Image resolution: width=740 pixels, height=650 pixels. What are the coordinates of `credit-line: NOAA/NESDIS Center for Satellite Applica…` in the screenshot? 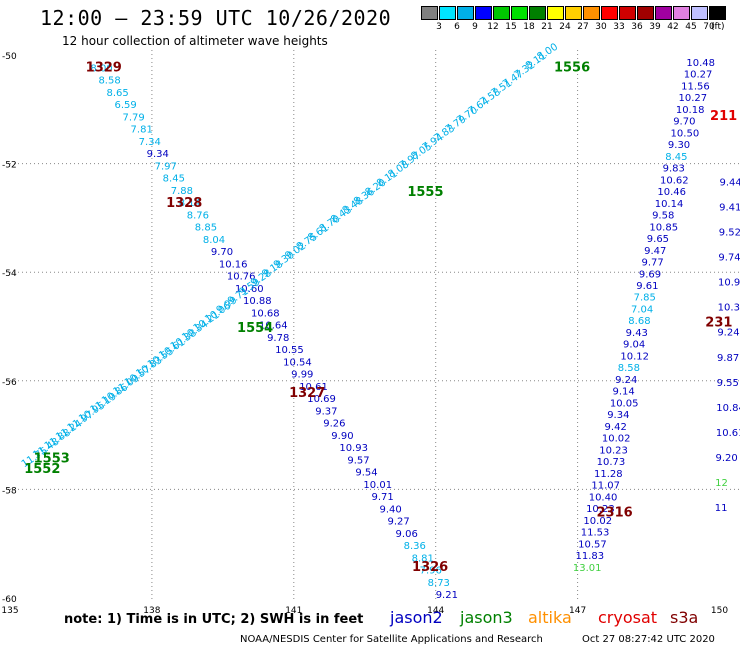 It's located at (391, 639).